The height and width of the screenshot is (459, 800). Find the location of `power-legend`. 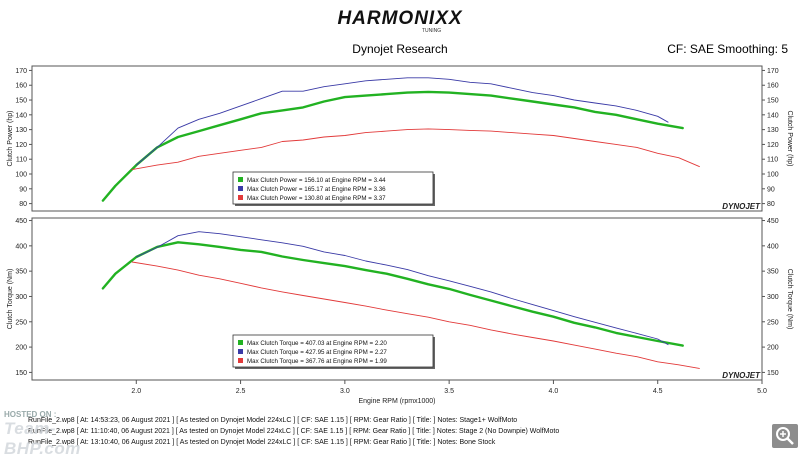

power-legend is located at coordinates (333, 188).